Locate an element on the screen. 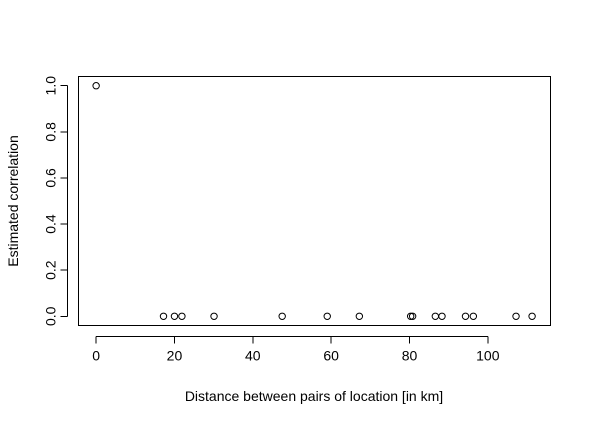  x-tick-label: 40 is located at coordinates (253, 356).